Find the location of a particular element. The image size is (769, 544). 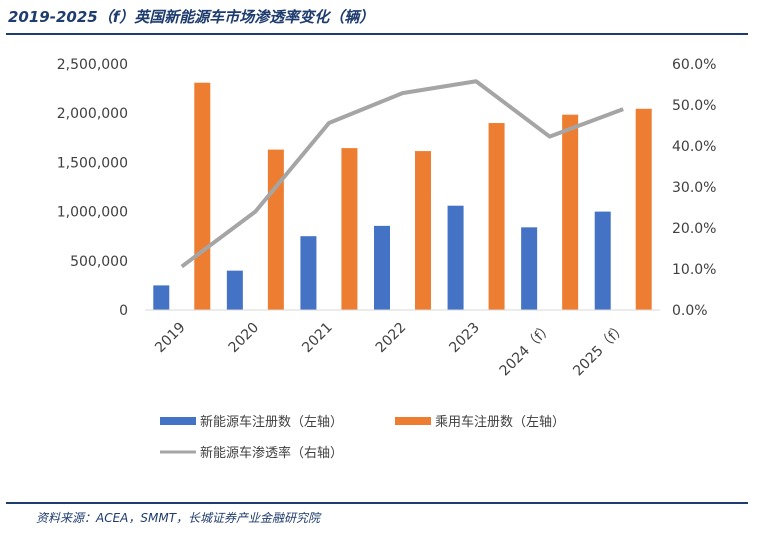

right-tick-label: 30.0% is located at coordinates (694, 188).